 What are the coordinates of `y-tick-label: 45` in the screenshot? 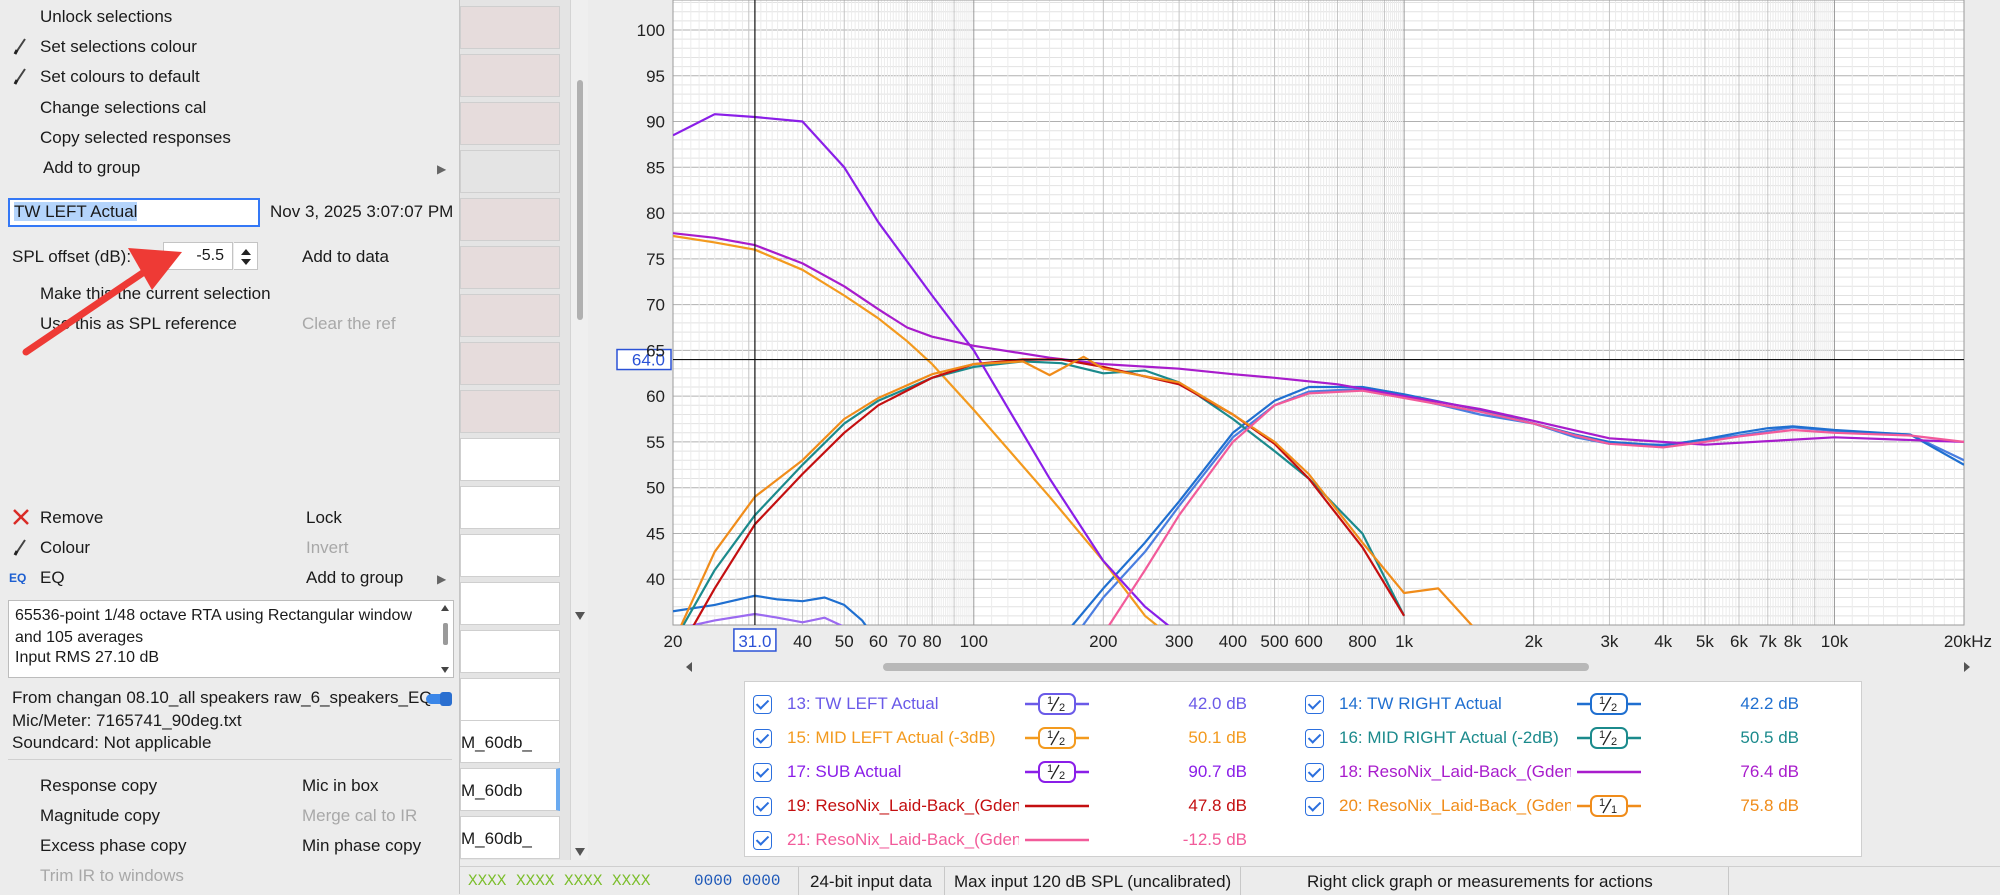 It's located at (655, 533).